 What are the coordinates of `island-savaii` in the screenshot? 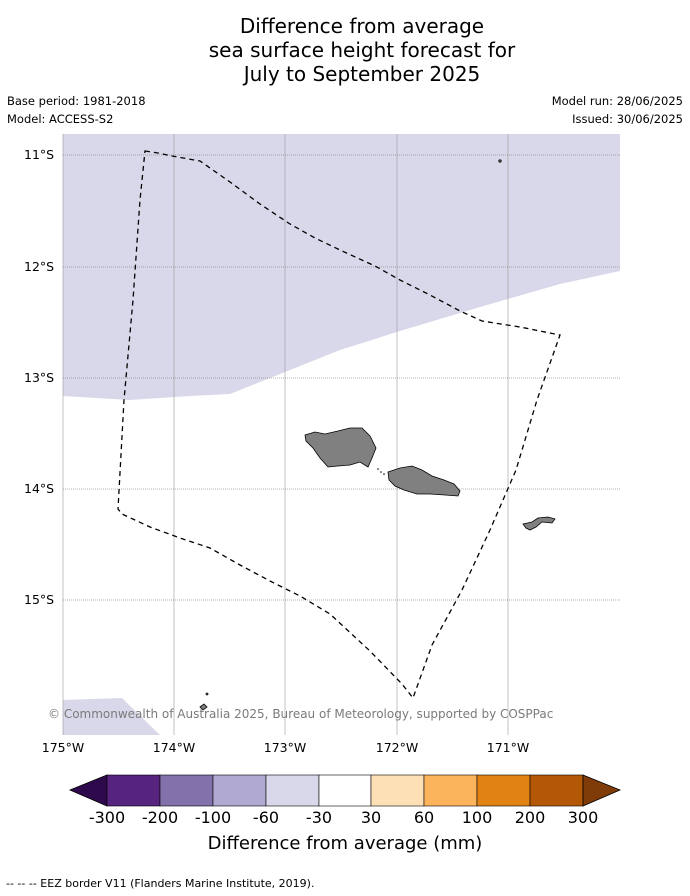 It's located at (340, 447).